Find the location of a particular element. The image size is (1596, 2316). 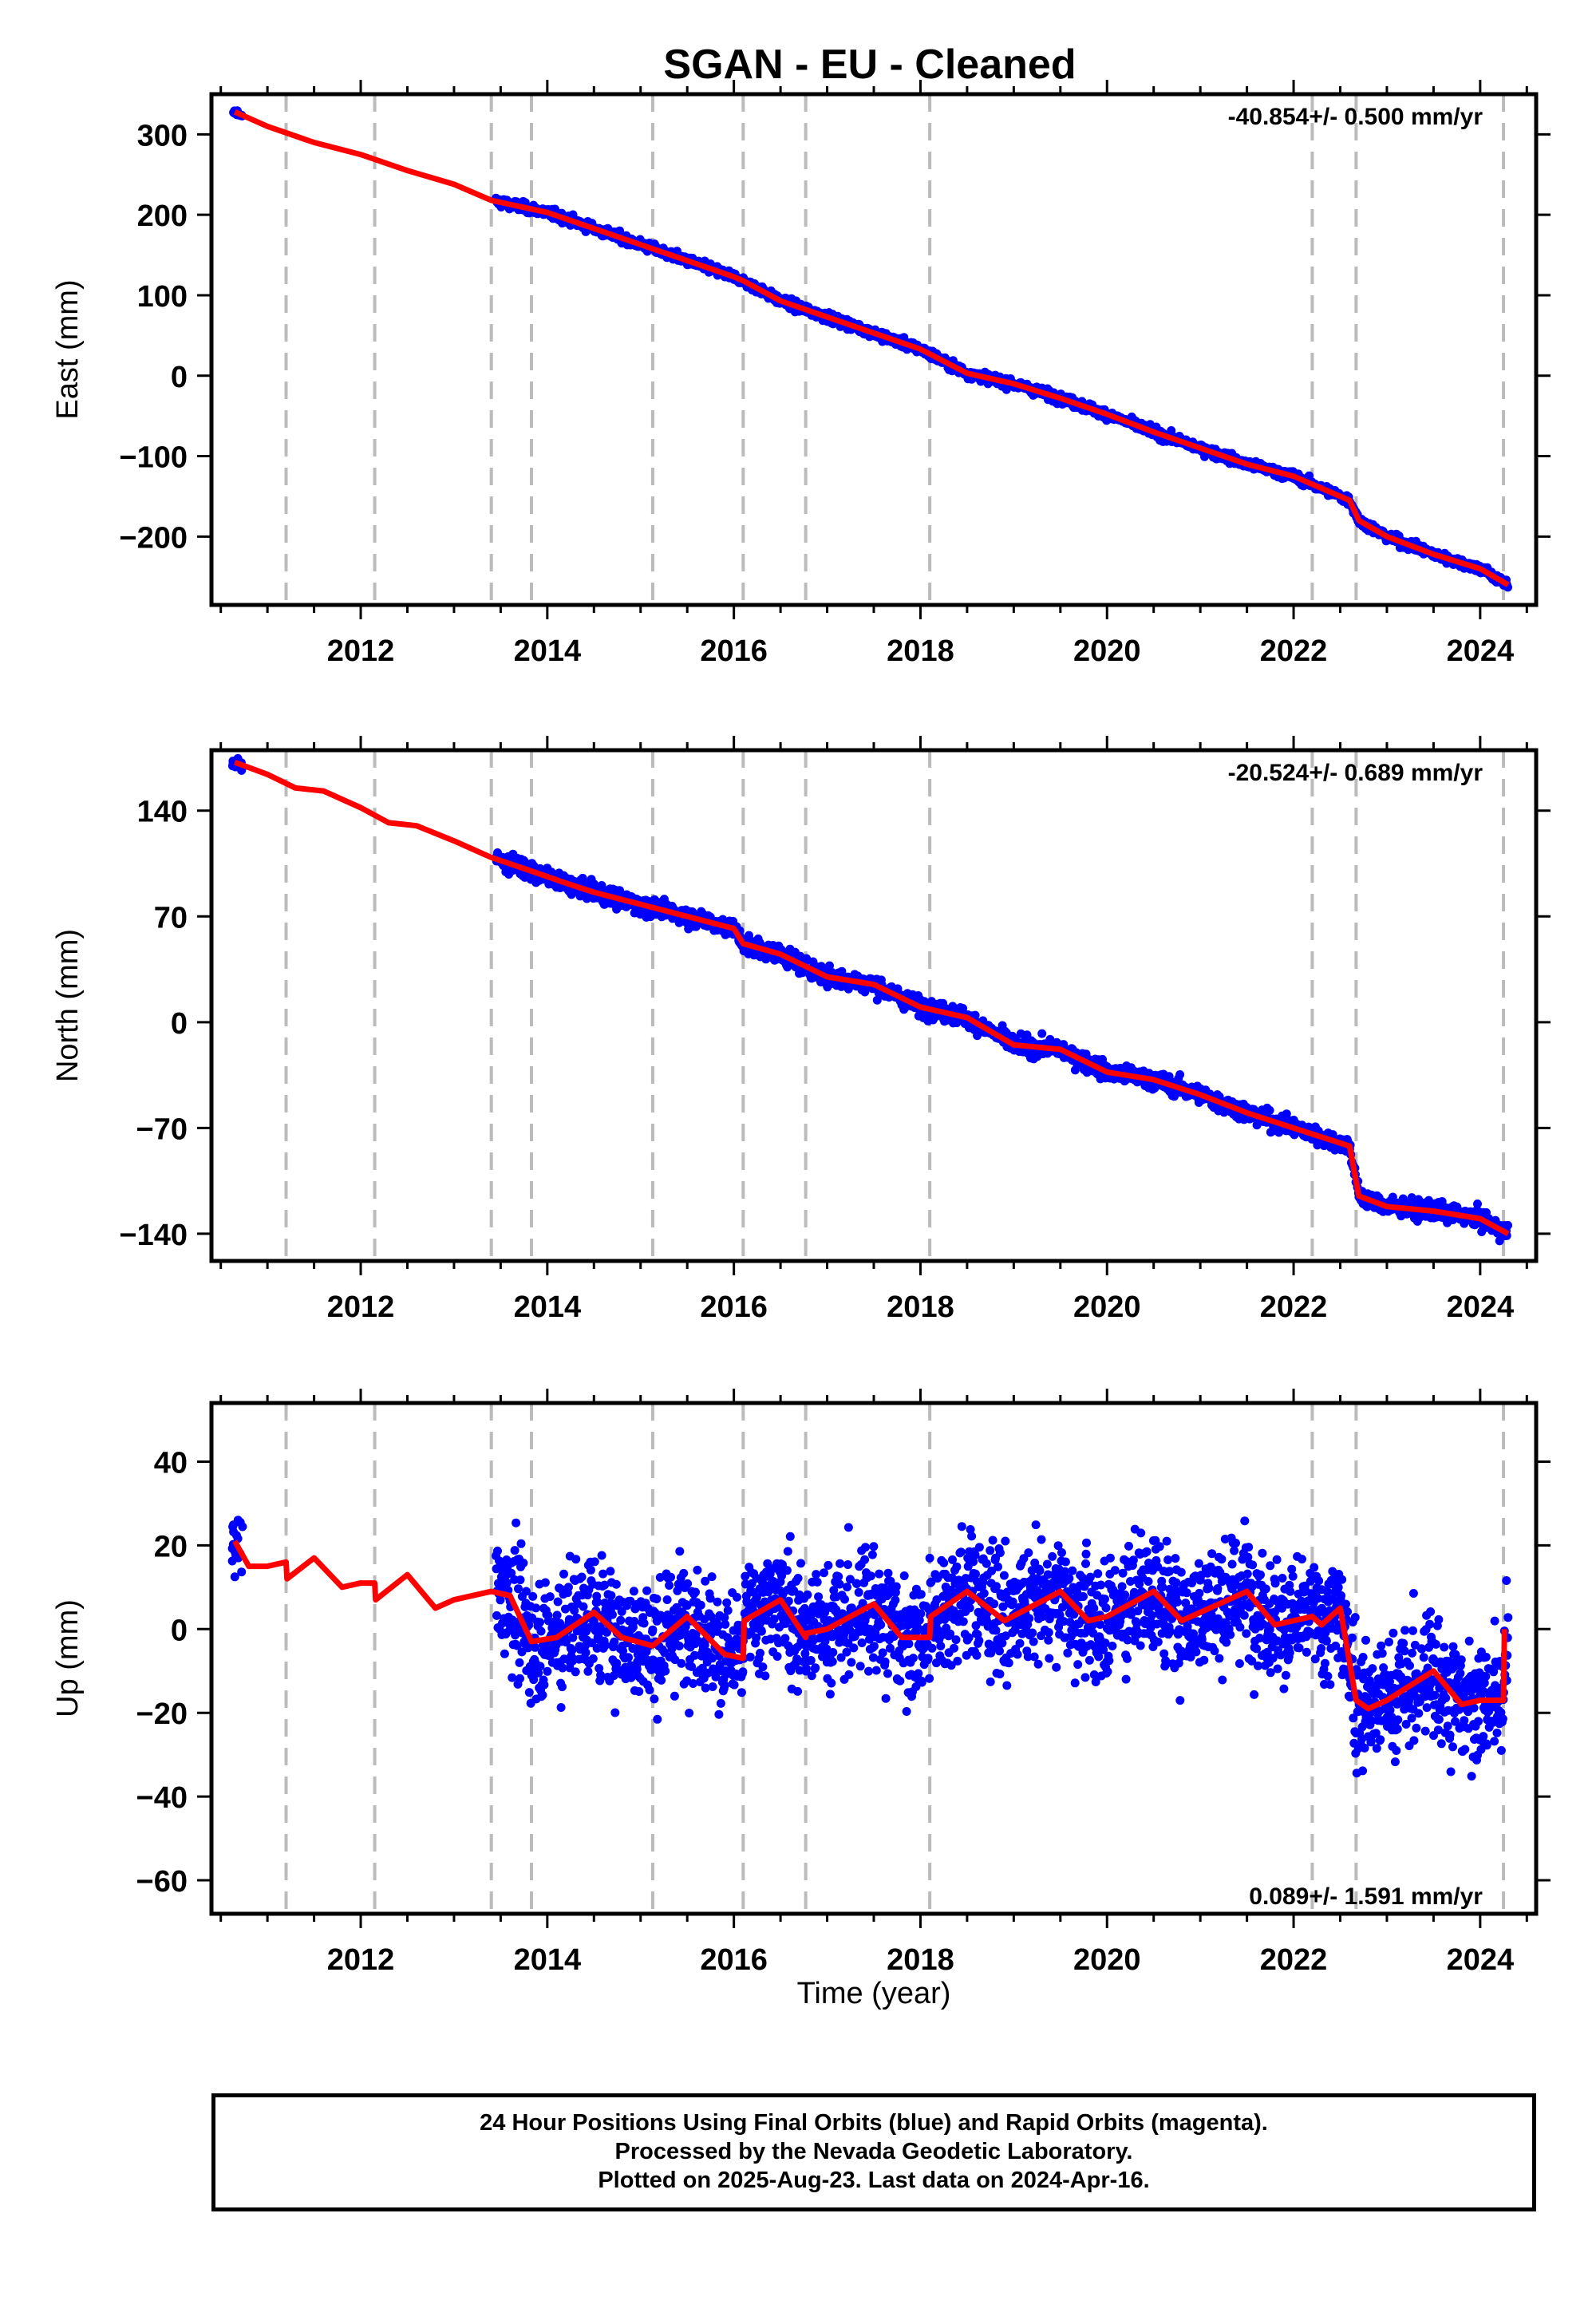

observation-points is located at coordinates (870, 1648).